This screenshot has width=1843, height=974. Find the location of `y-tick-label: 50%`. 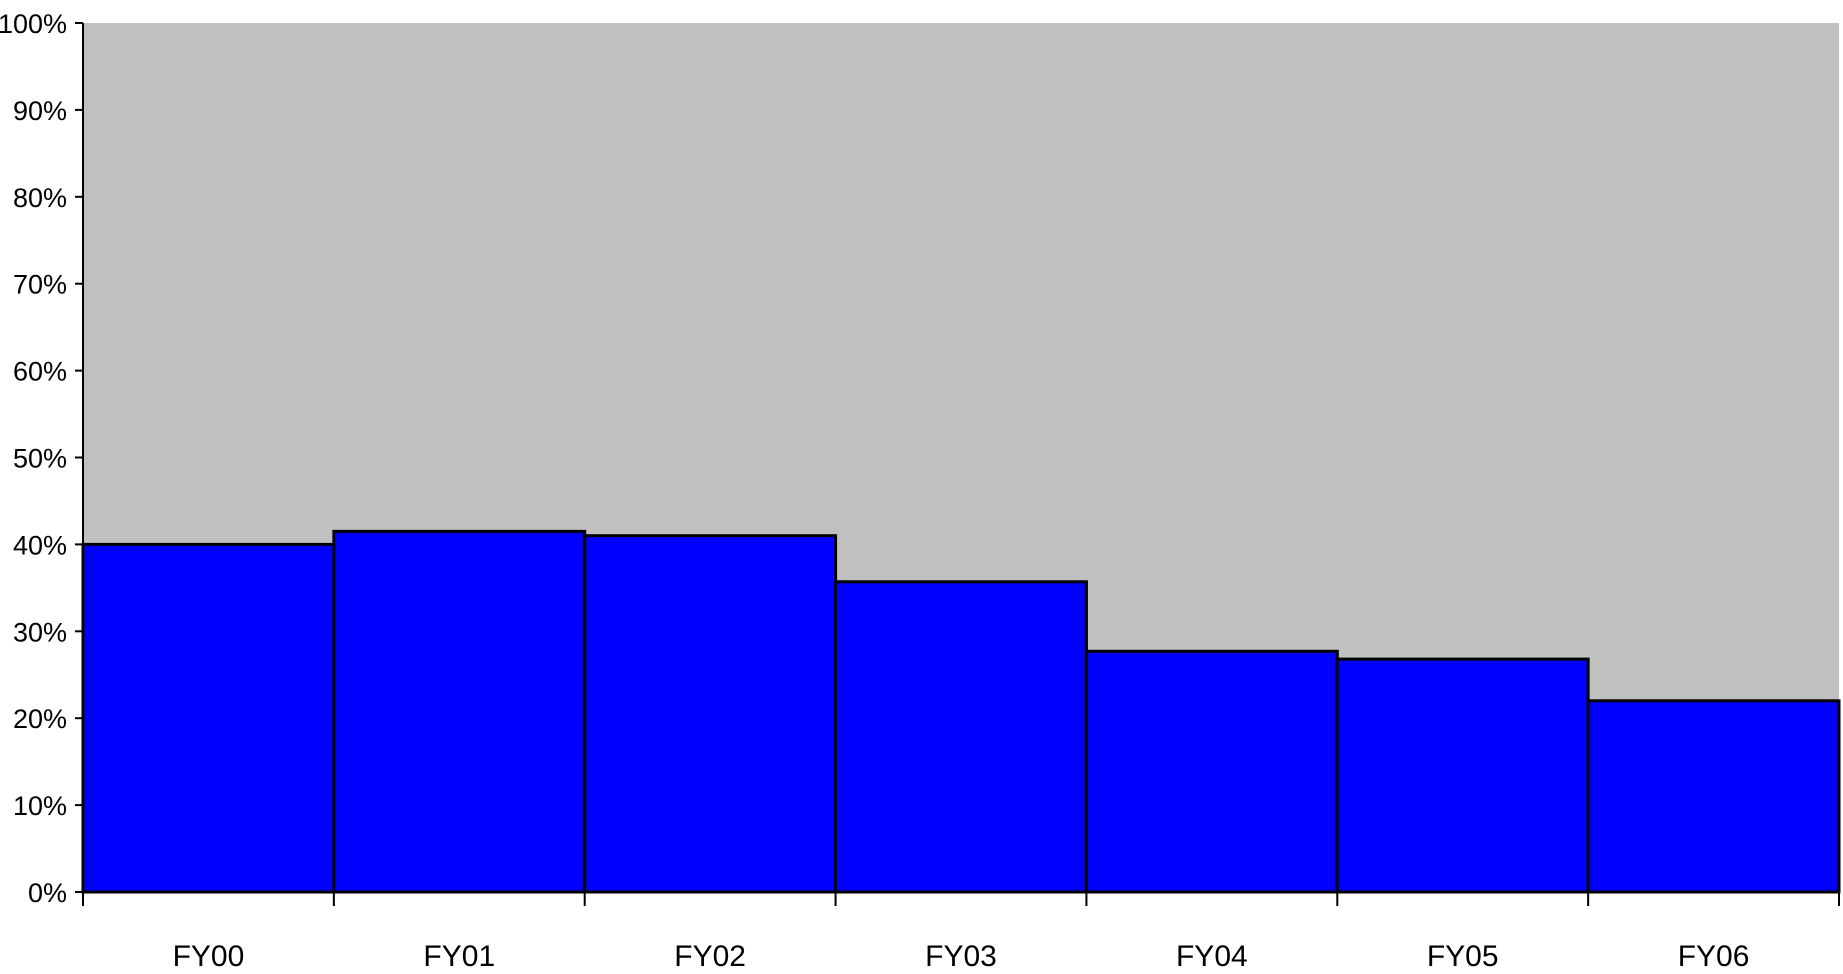

y-tick-label: 50% is located at coordinates (40, 459).